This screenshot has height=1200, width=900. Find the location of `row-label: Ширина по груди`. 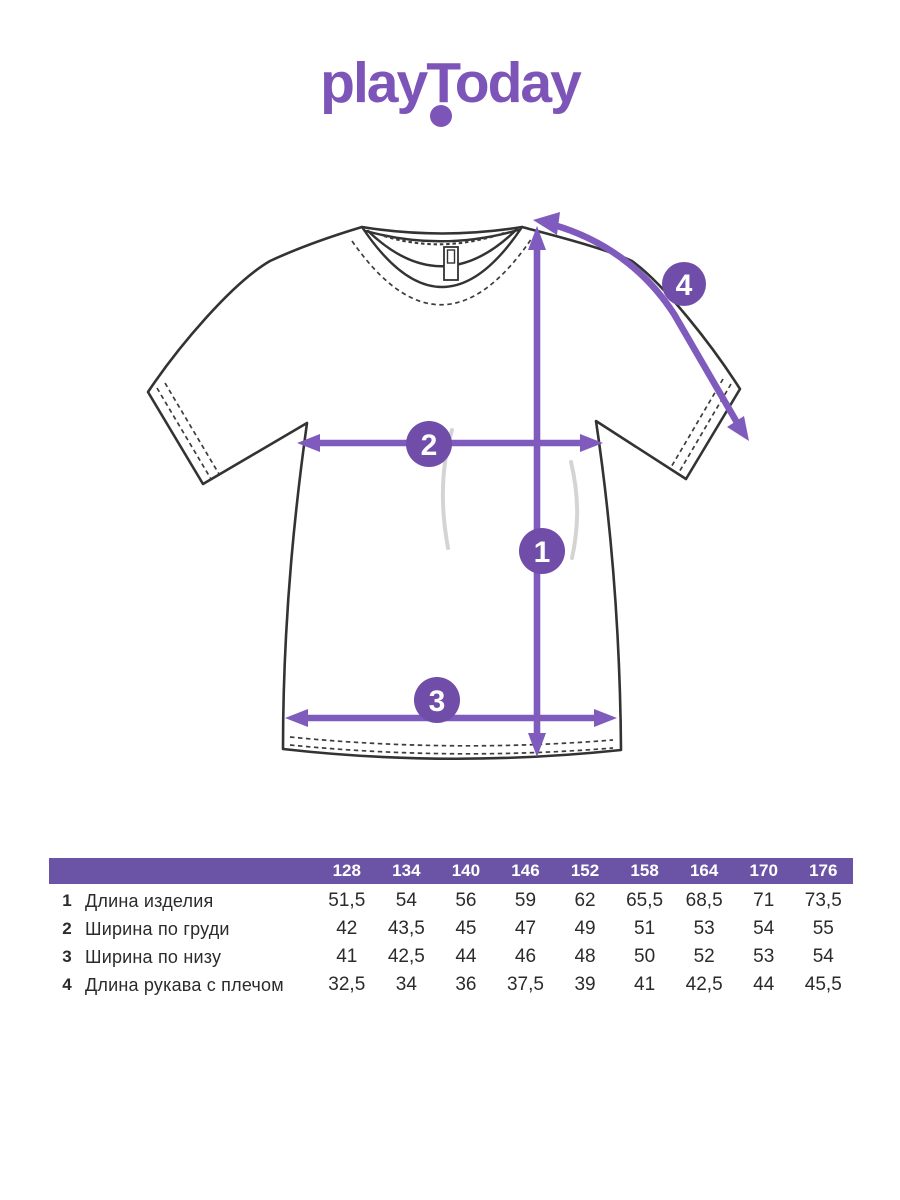

row-label: Ширина по груди is located at coordinates (157, 928).